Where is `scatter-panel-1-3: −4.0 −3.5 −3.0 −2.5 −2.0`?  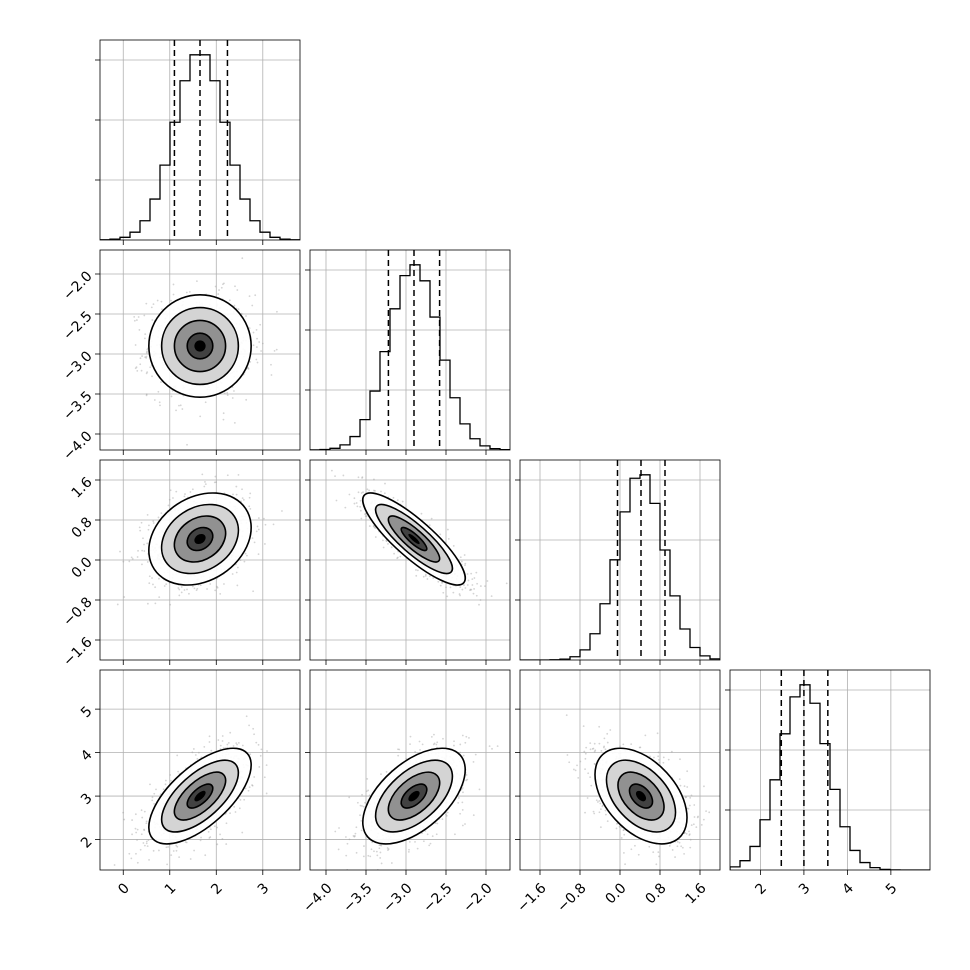
scatter-panel-1-3: −4.0 −3.5 −3.0 −2.5 −2.0 is located at coordinates (405, 792).